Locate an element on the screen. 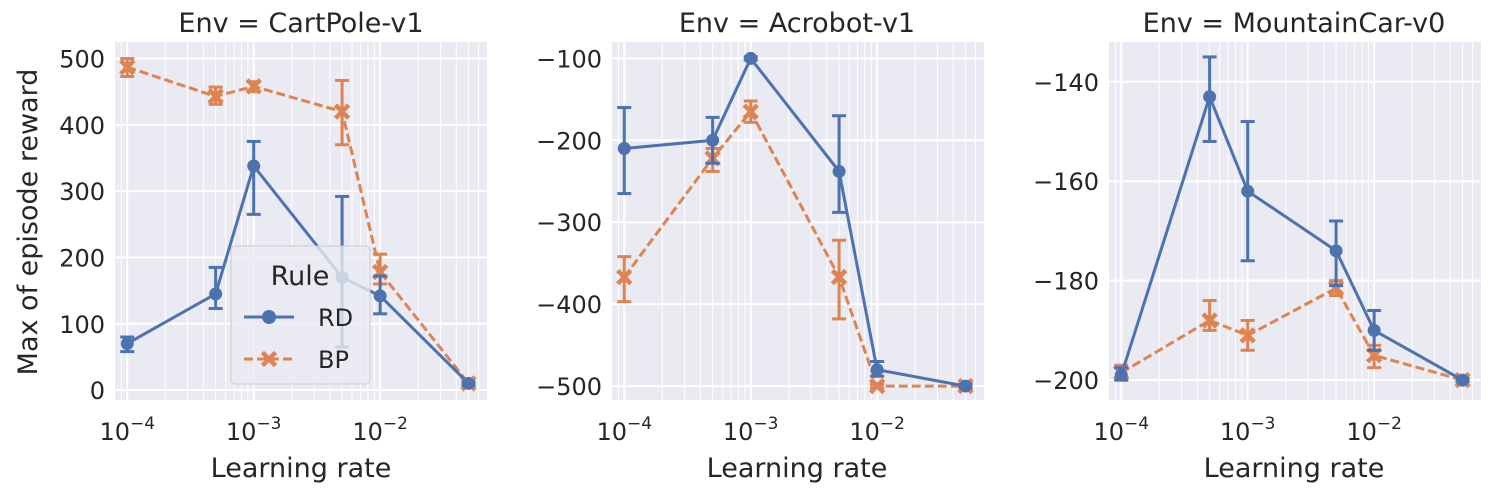 The width and height of the screenshot is (1489, 491). panel-title: Env = CartPole-v1 is located at coordinates (300, 23).